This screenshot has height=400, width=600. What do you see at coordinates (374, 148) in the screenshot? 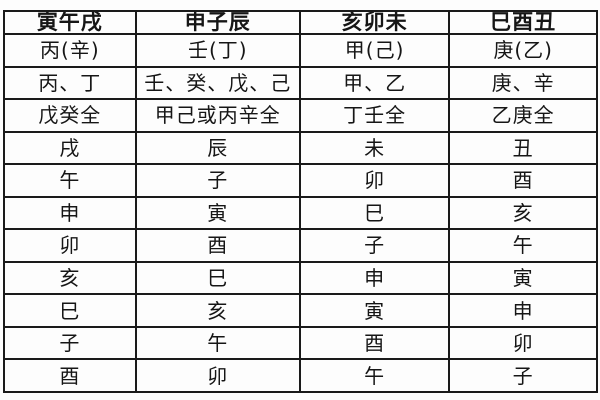
I see `table-cell: 未` at bounding box center [374, 148].